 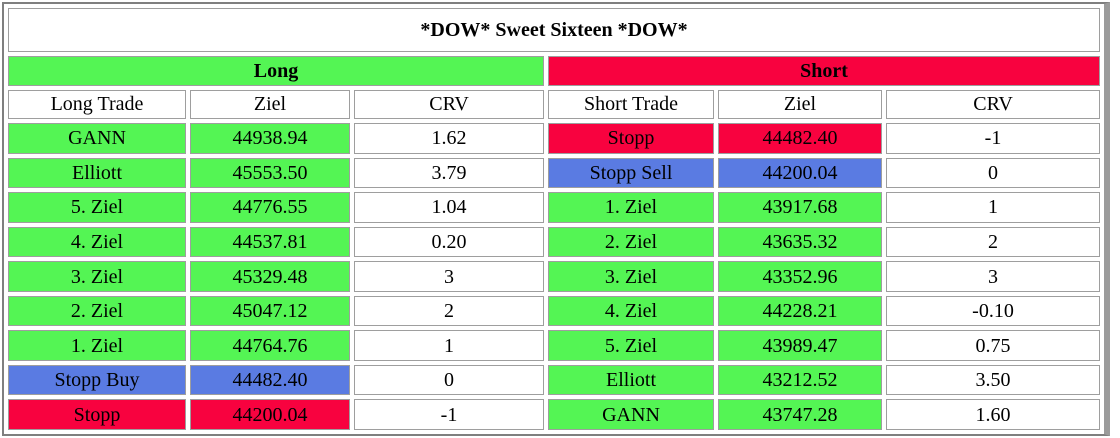 I want to click on table-row: 3. Ziel 45329.48 3 3. Ziel 43352.96 3, so click(x=554, y=276).